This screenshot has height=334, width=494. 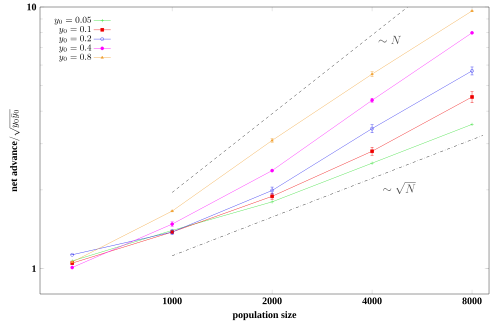 What do you see at coordinates (75, 39) in the screenshot?
I see `legend-label: $y_0 = 0.2$` at bounding box center [75, 39].